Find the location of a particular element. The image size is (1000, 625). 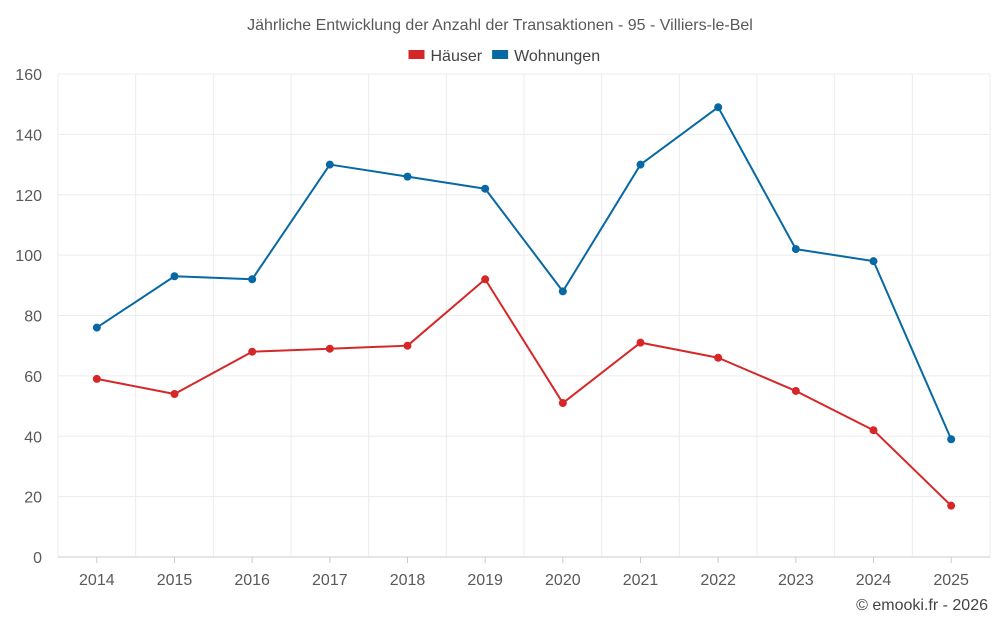

x-tick-label: 2024 is located at coordinates (874, 580).